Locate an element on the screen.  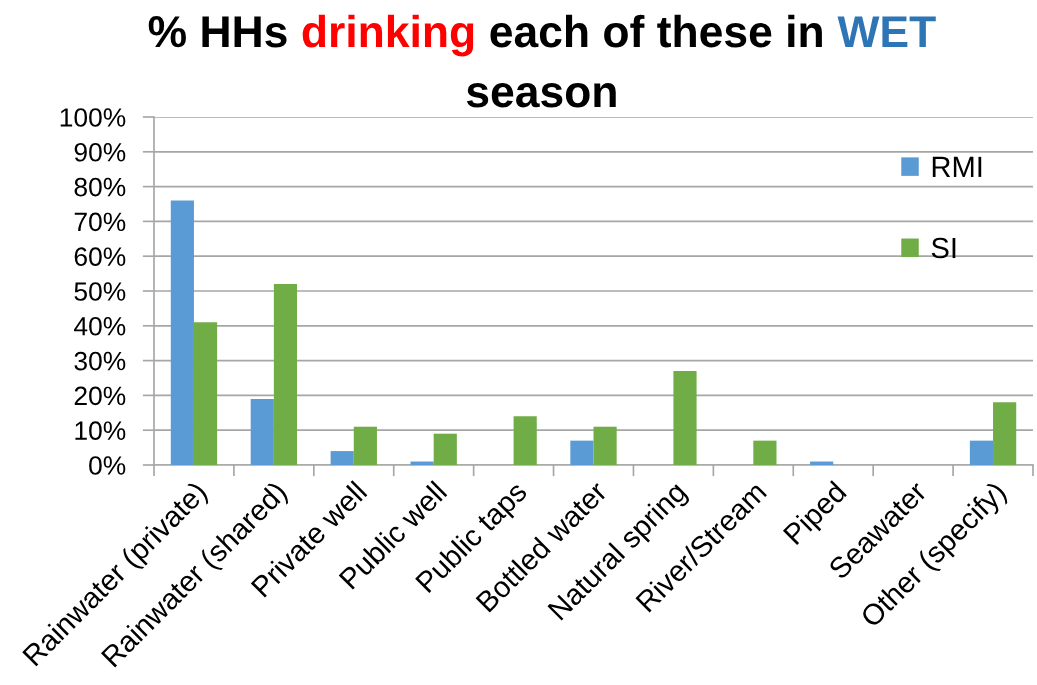
y-tick-label: 60% is located at coordinates (100, 257).